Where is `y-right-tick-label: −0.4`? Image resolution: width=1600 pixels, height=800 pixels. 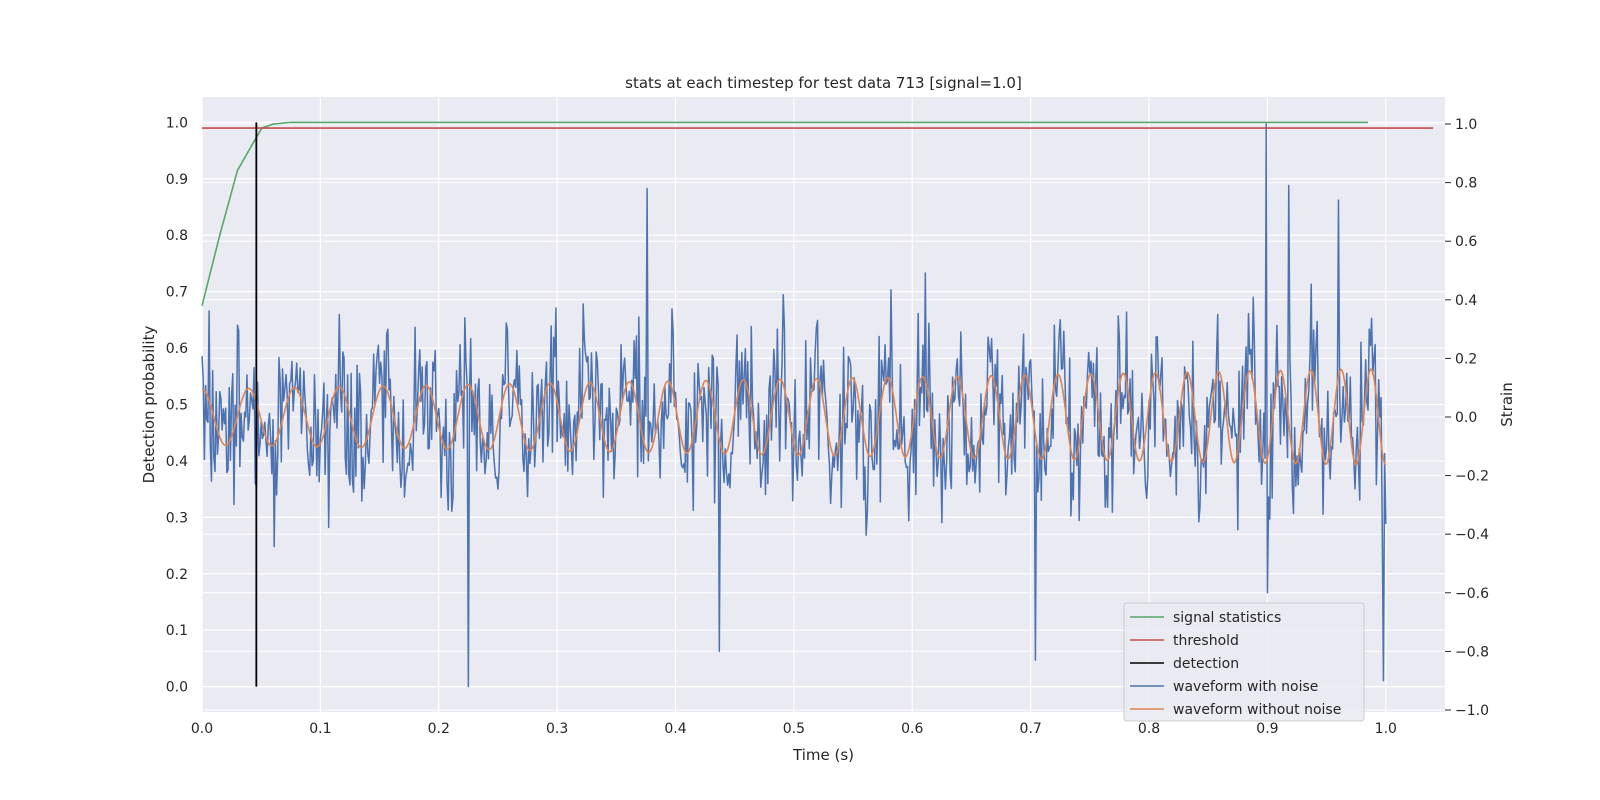 y-right-tick-label: −0.4 is located at coordinates (1472, 535).